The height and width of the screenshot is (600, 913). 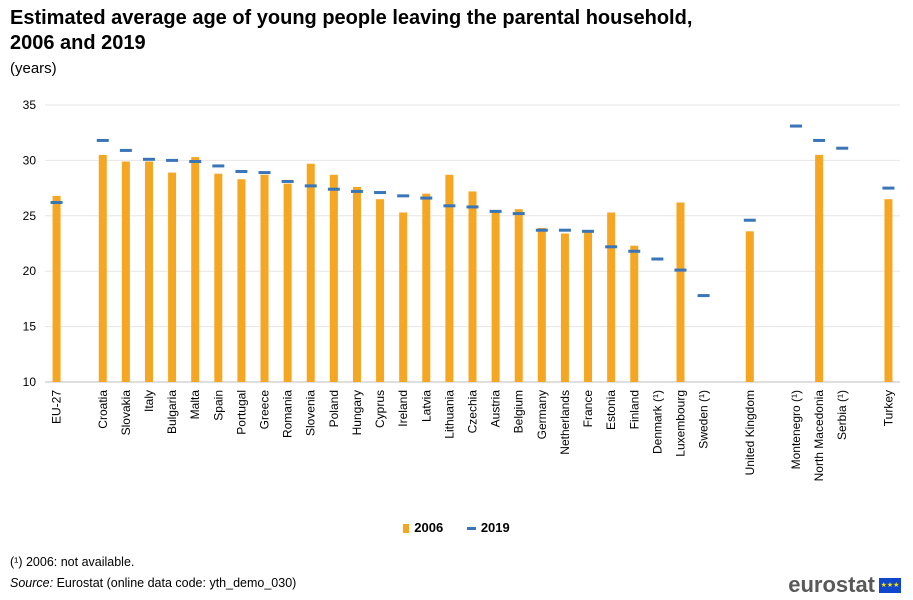 I want to click on eurostat-logo: eurostat ★★★, so click(x=844, y=585).